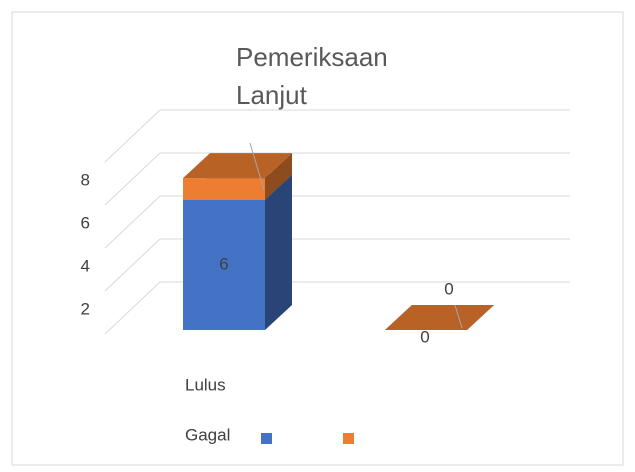 This screenshot has width=635, height=472. I want to click on legend-label: Gagal, so click(207, 434).